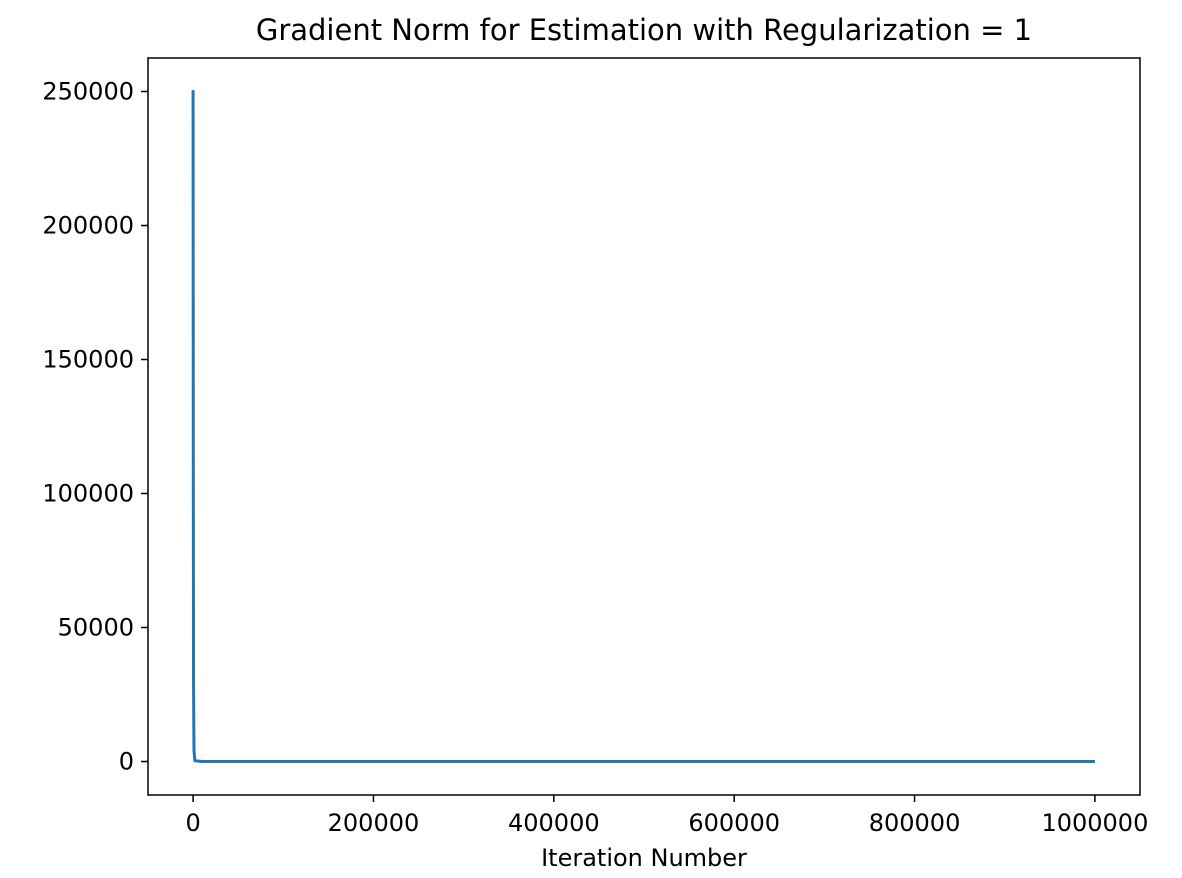 Image resolution: width=1182 pixels, height=878 pixels. What do you see at coordinates (734, 823) in the screenshot?
I see `x-tick-label: 600000` at bounding box center [734, 823].